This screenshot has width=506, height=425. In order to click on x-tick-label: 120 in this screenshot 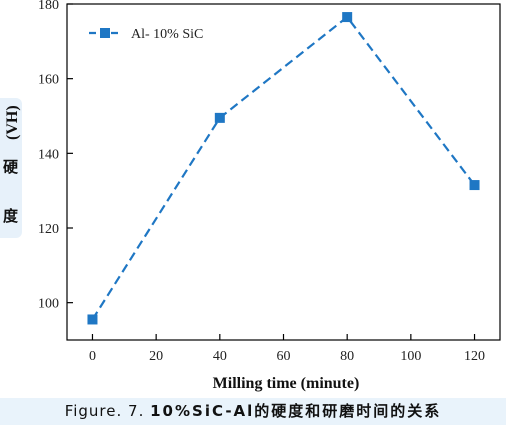, I will do `click(474, 356)`.